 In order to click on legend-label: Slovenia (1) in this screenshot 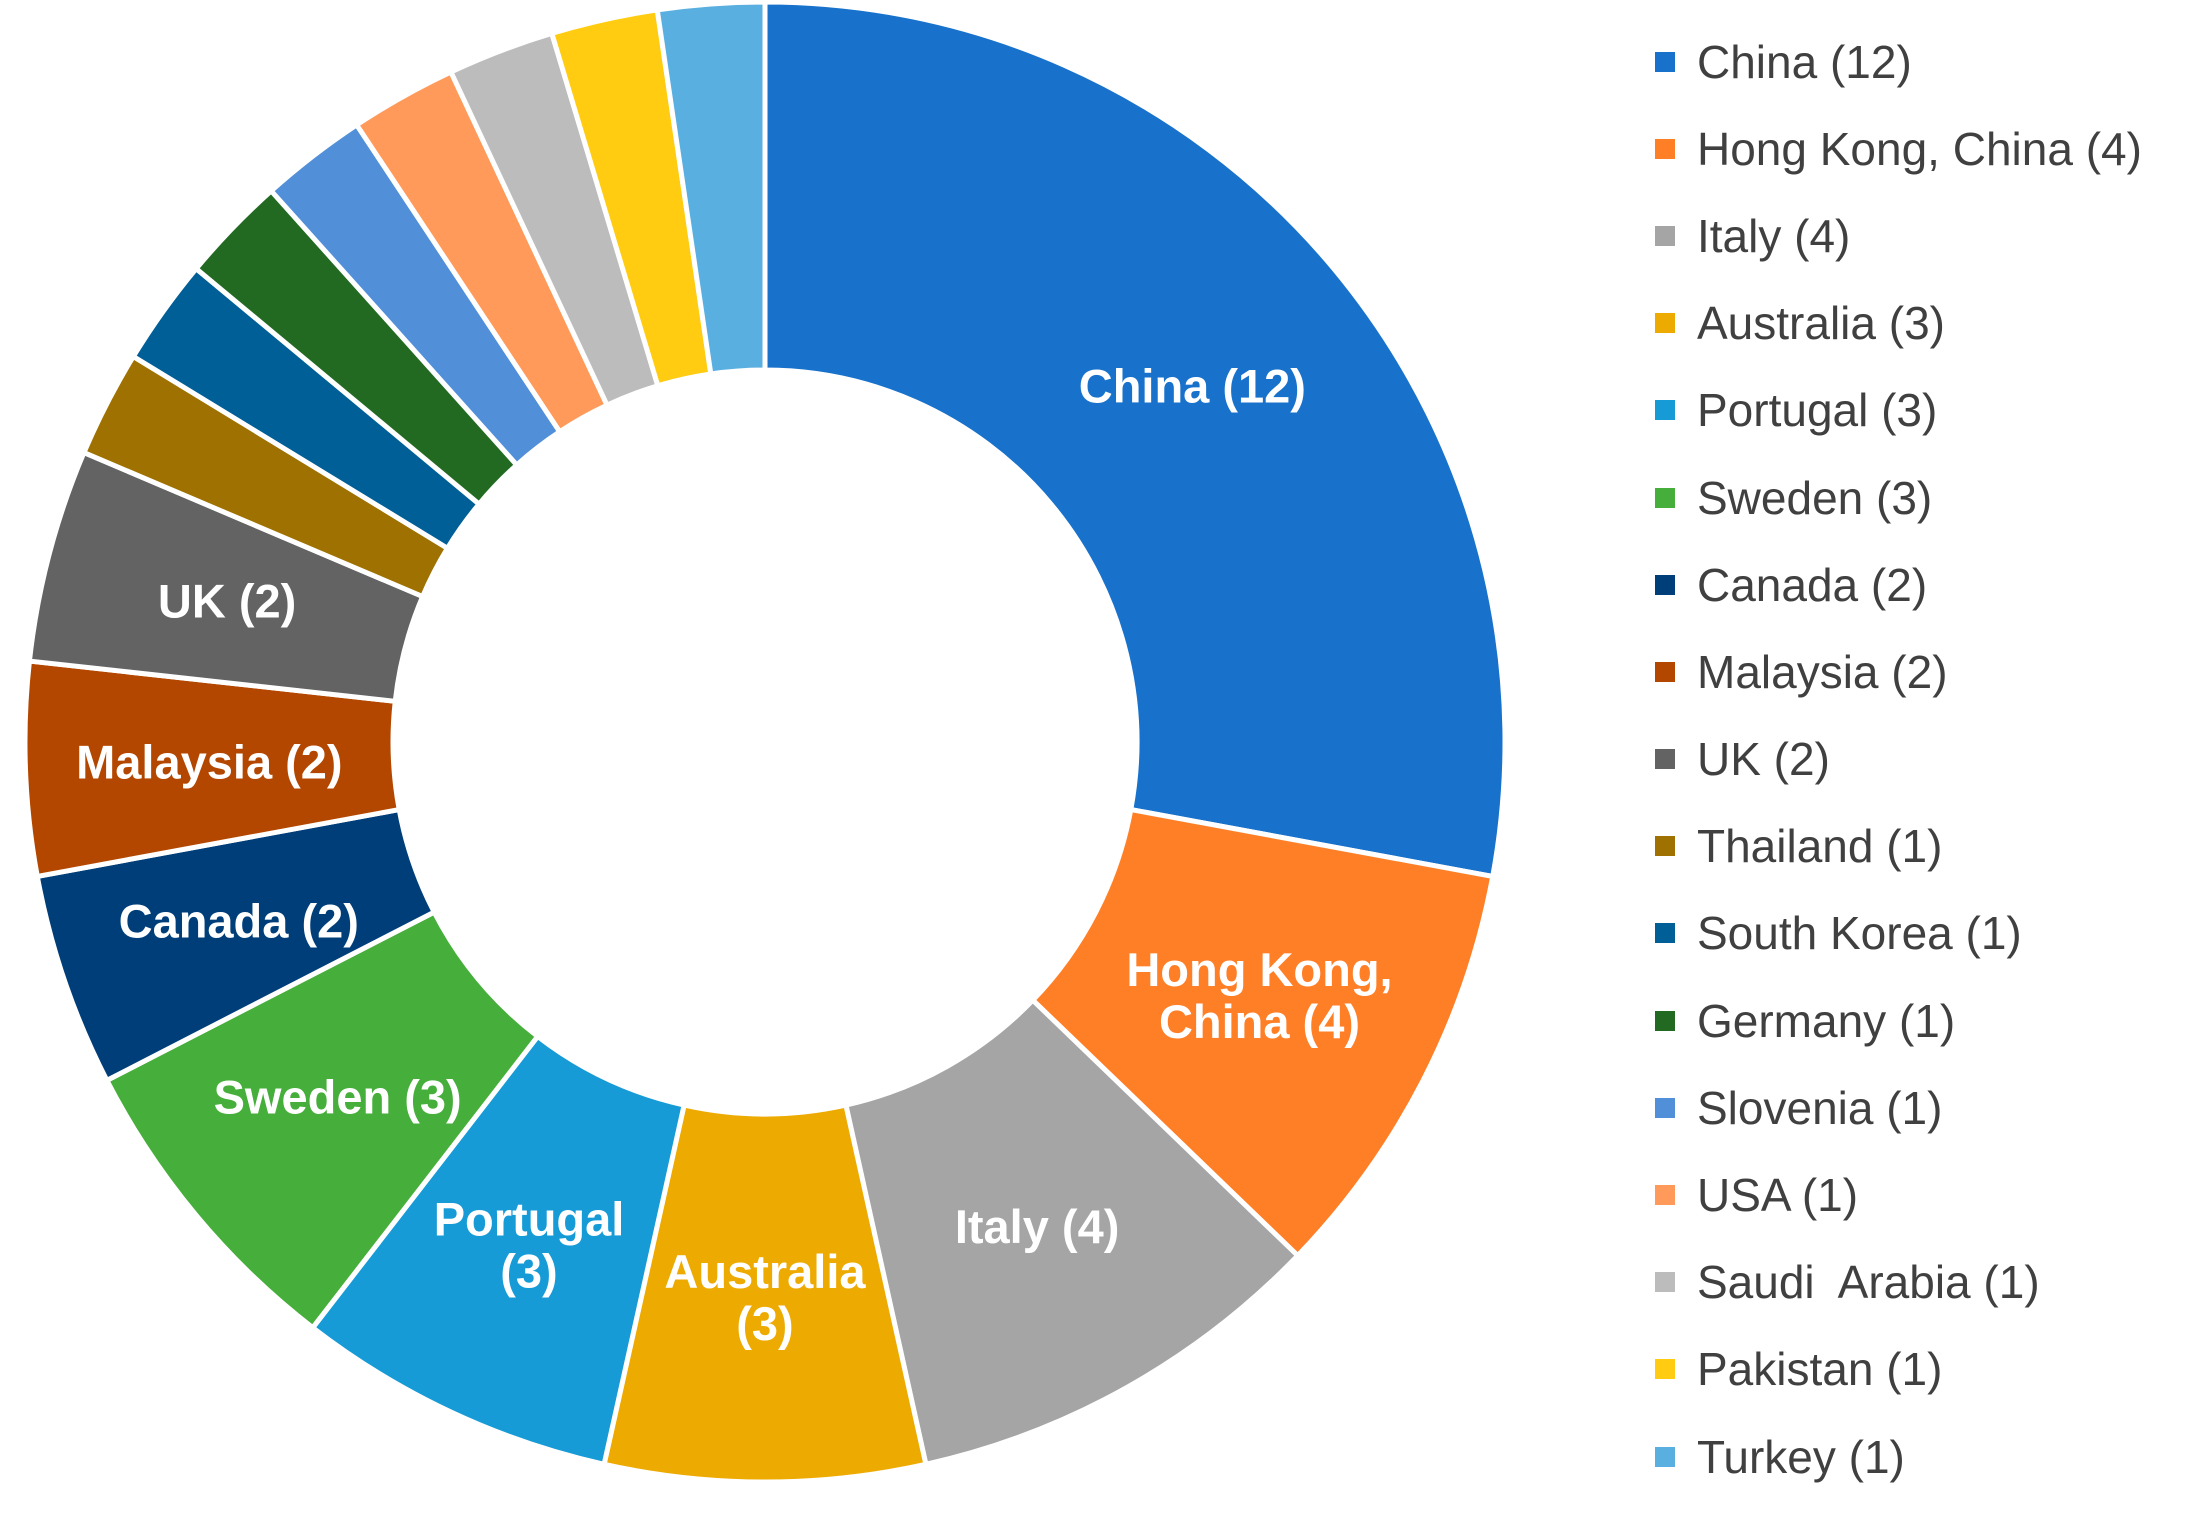, I will do `click(1820, 1107)`.